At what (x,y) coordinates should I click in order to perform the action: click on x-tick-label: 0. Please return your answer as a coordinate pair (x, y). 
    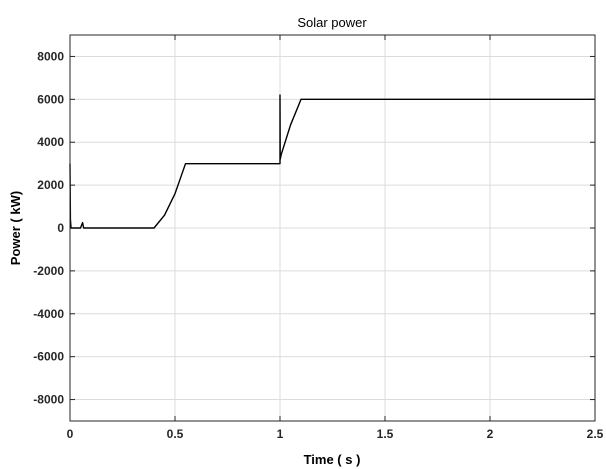
    Looking at the image, I should click on (70, 434).